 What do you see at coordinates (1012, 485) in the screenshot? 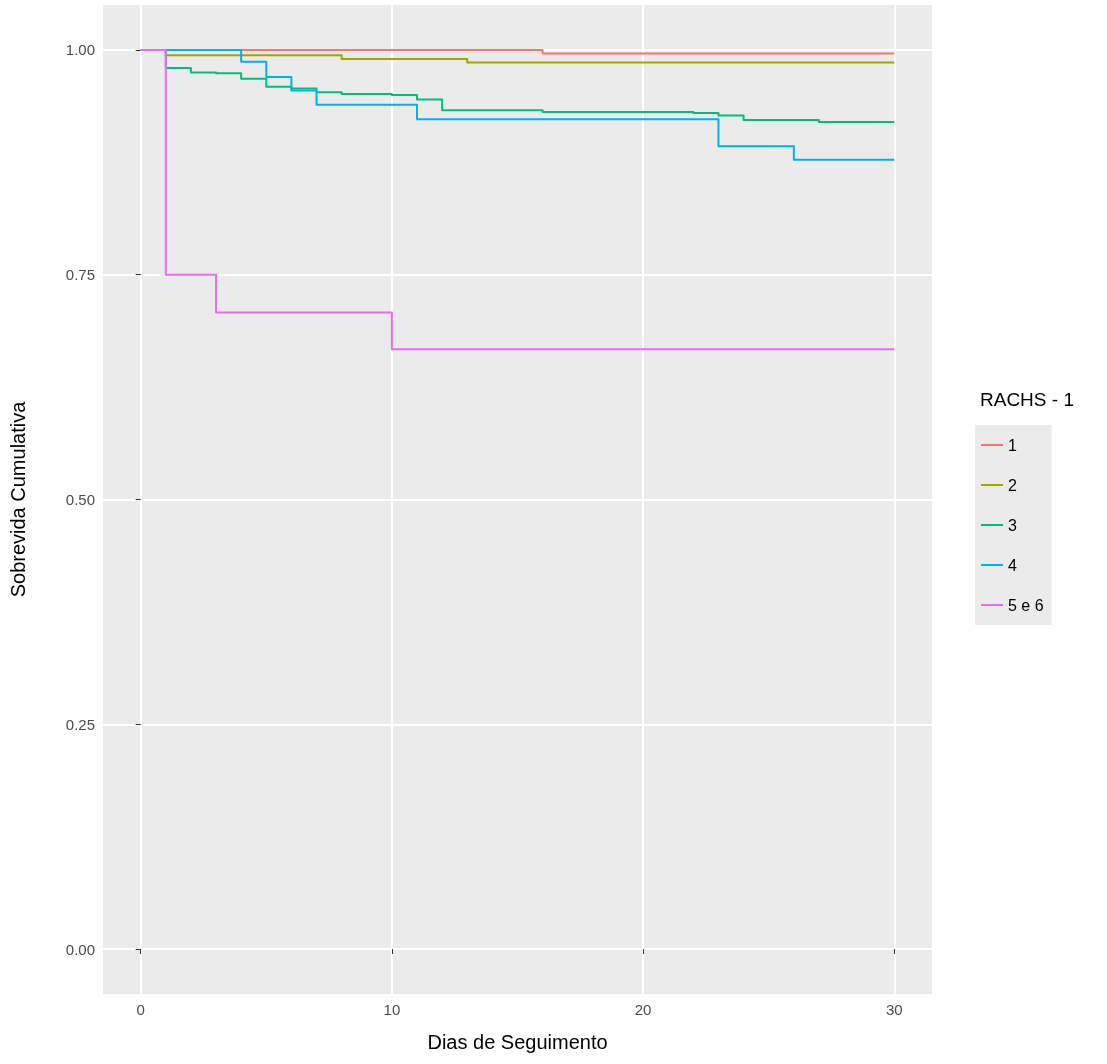
I see `legend-label: 2` at bounding box center [1012, 485].